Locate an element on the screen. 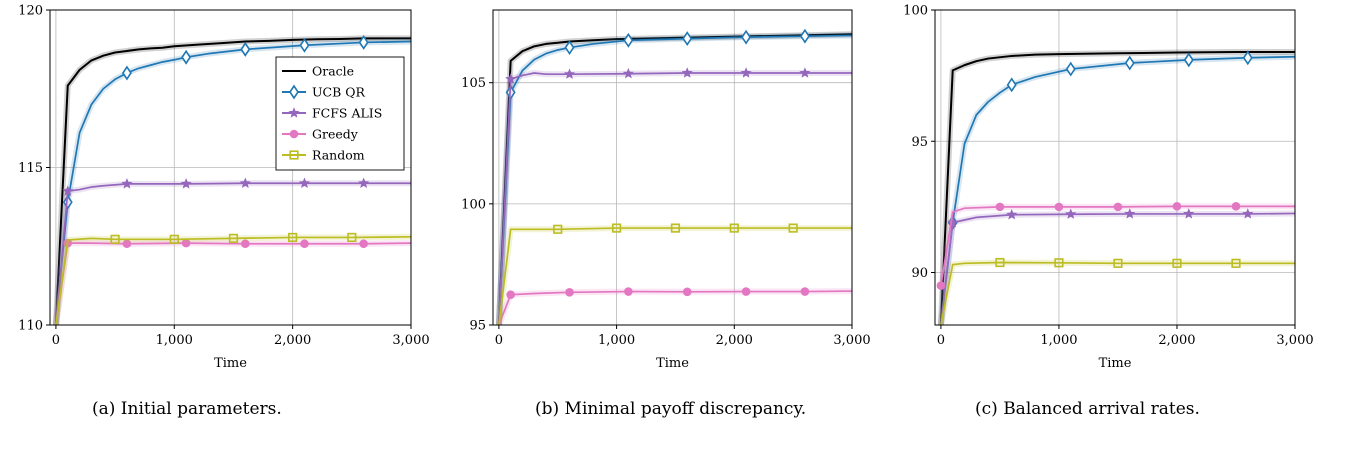  y-tick-label: 105 is located at coordinates (473, 83).